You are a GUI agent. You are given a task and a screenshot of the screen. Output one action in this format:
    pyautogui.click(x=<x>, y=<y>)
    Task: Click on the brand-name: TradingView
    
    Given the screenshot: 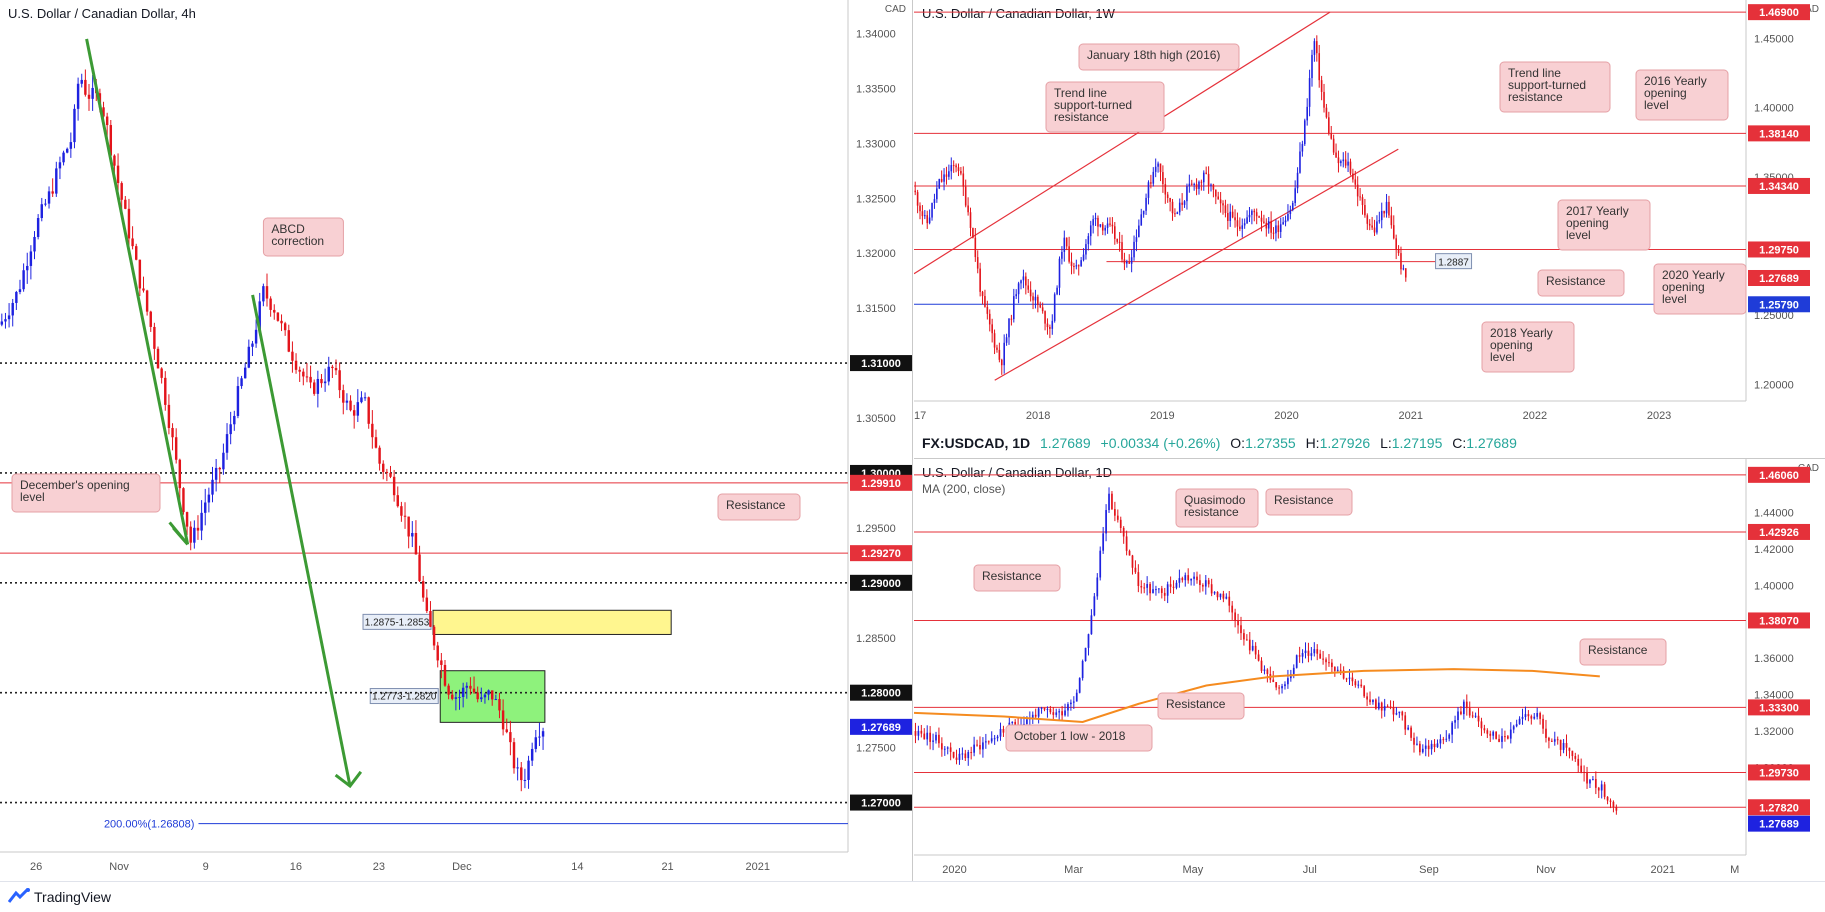 What is the action you would take?
    pyautogui.click(x=73, y=897)
    